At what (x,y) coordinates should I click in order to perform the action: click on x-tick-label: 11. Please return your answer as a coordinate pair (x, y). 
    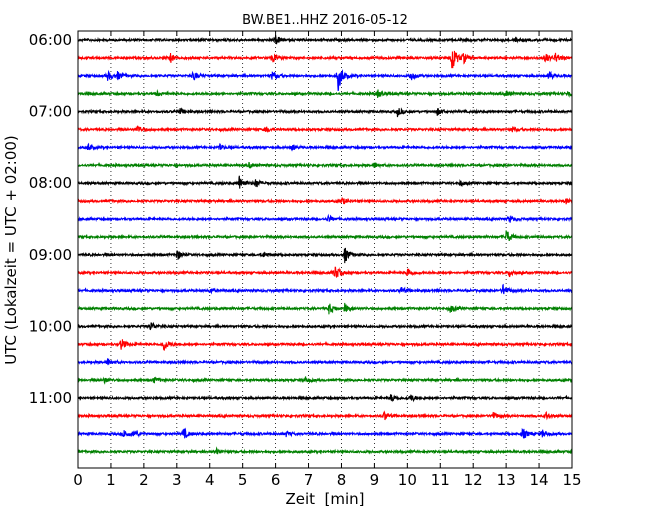
    Looking at the image, I should click on (440, 480).